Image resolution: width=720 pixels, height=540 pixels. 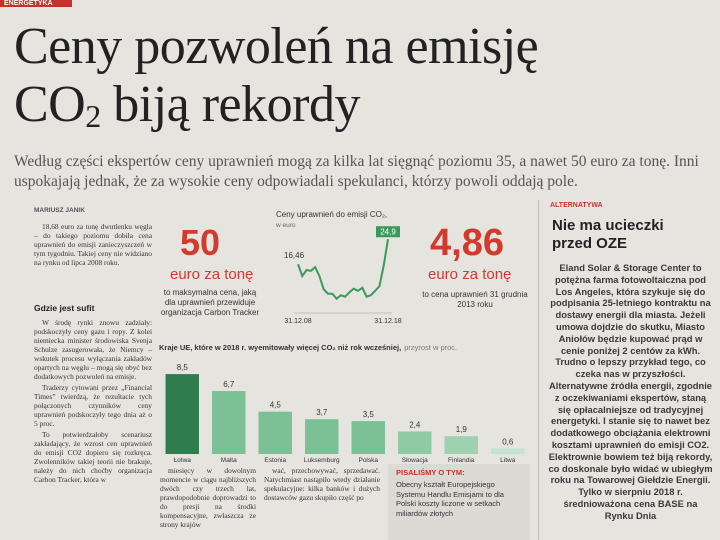 I want to click on headline: Ceny pozwoleń na emisję, so click(x=276, y=46).